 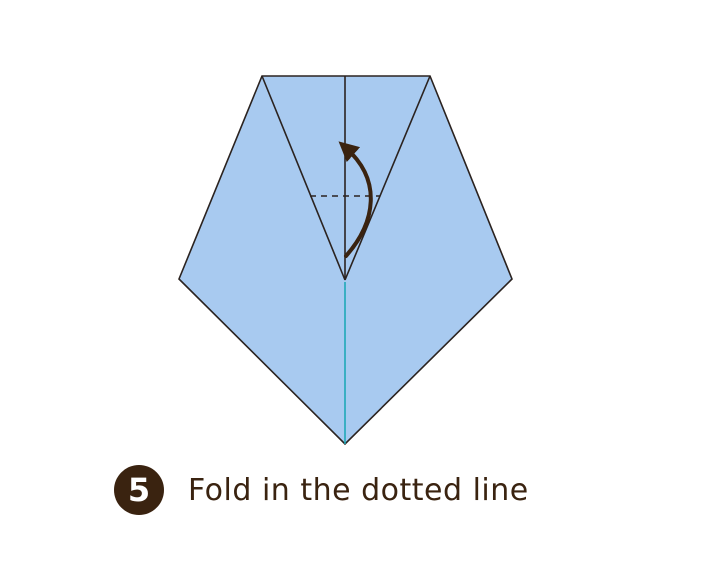 I want to click on step-number: 5, so click(x=139, y=490).